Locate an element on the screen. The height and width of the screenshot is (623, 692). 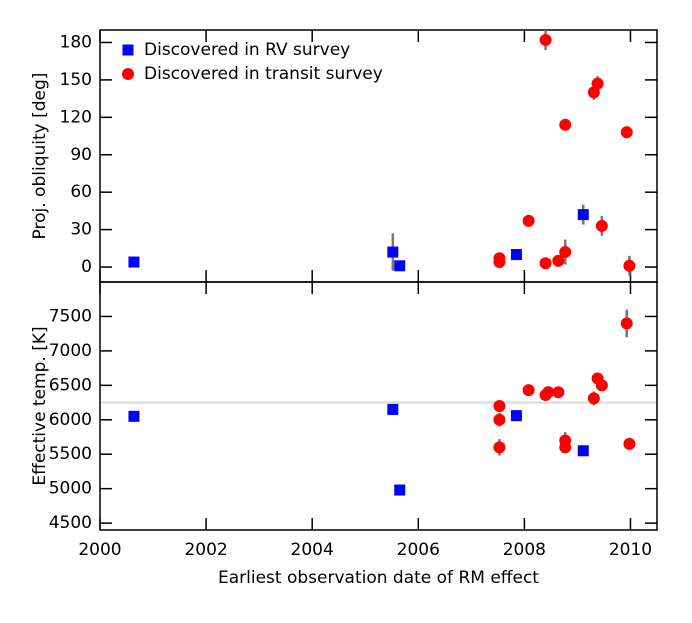
x-tick-label: 2002 is located at coordinates (205, 550).